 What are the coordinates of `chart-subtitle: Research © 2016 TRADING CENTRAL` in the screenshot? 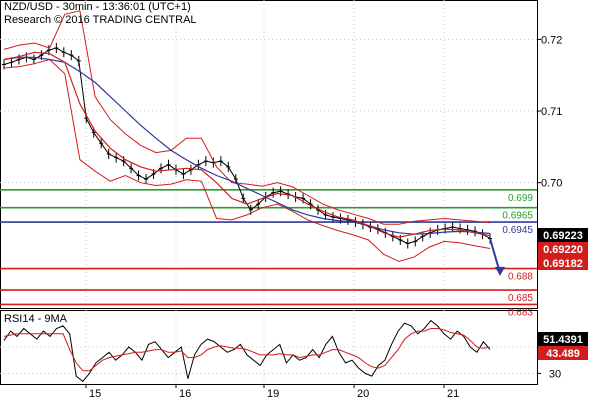 It's located at (100, 20).